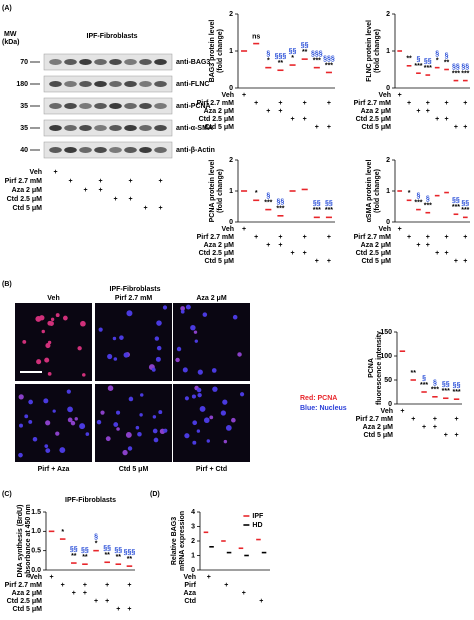 The image size is (474, 620). Describe the element at coordinates (318, 398) in the screenshot. I see `legend-red: Red: PCNA` at that location.